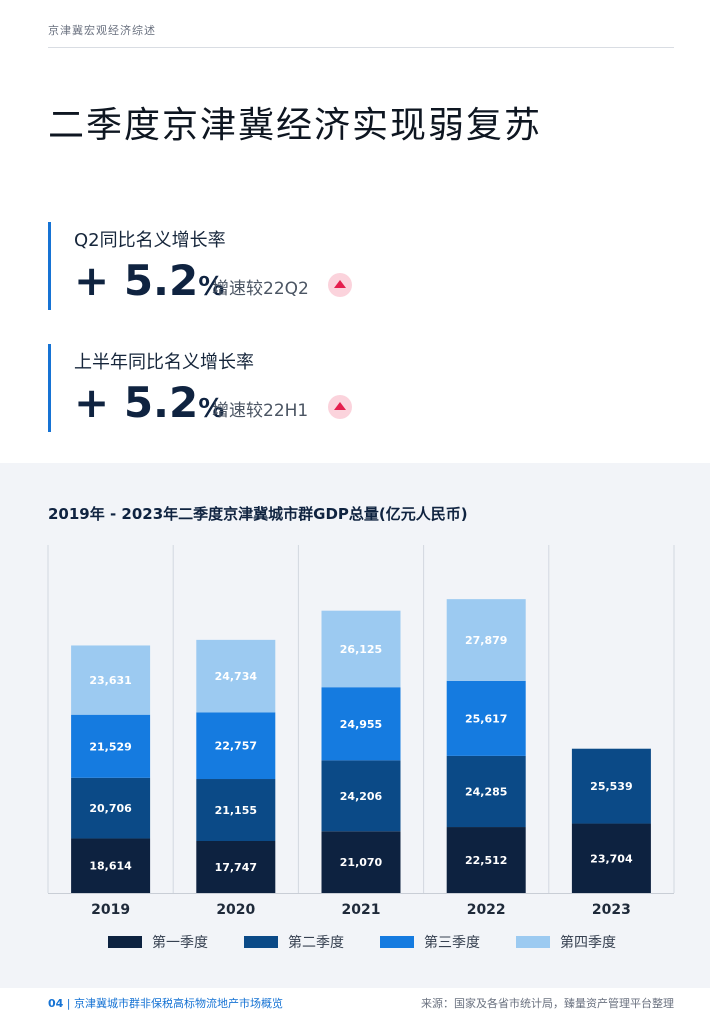 This screenshot has width=710, height=1024. I want to click on data-label: 21,070, so click(361, 862).